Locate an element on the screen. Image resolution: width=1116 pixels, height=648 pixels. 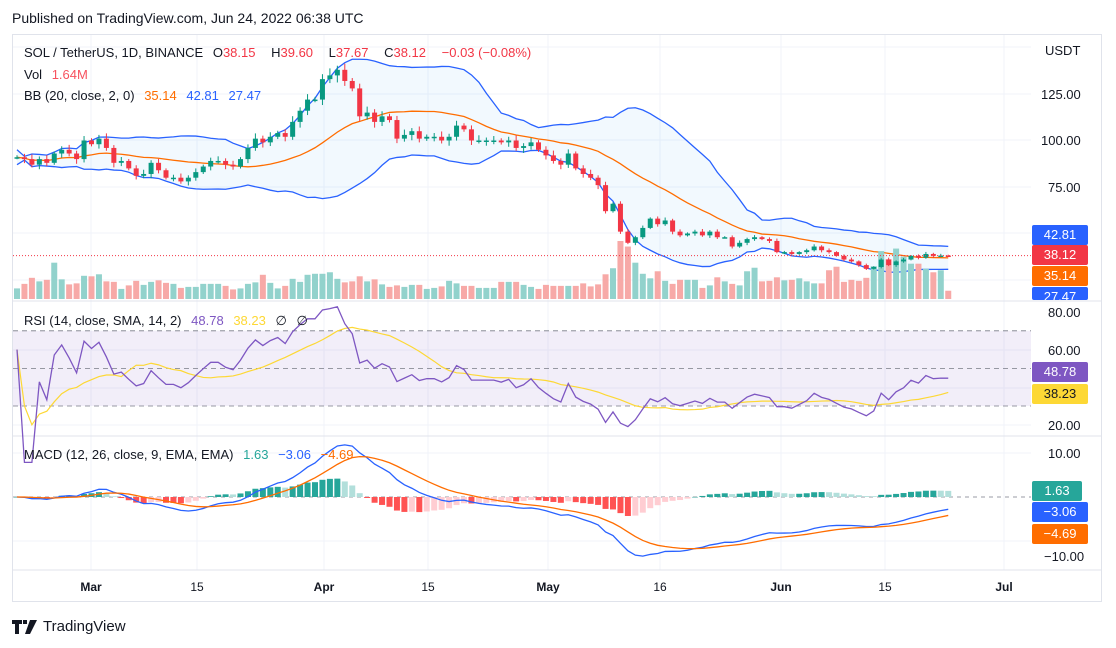
rsi-na-2: ∅ is located at coordinates (302, 320).